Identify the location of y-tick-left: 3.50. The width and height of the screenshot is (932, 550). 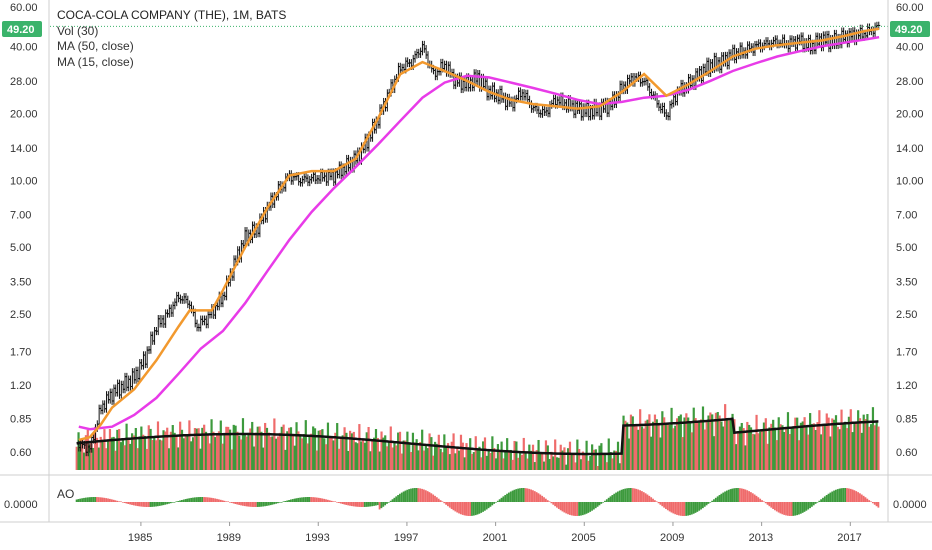
(20, 283).